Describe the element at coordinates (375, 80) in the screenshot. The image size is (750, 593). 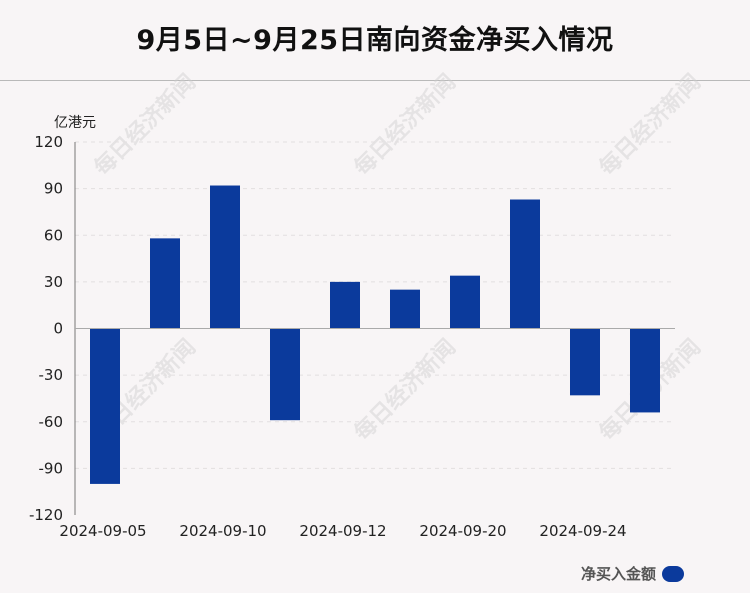
I see `title-divider` at that location.